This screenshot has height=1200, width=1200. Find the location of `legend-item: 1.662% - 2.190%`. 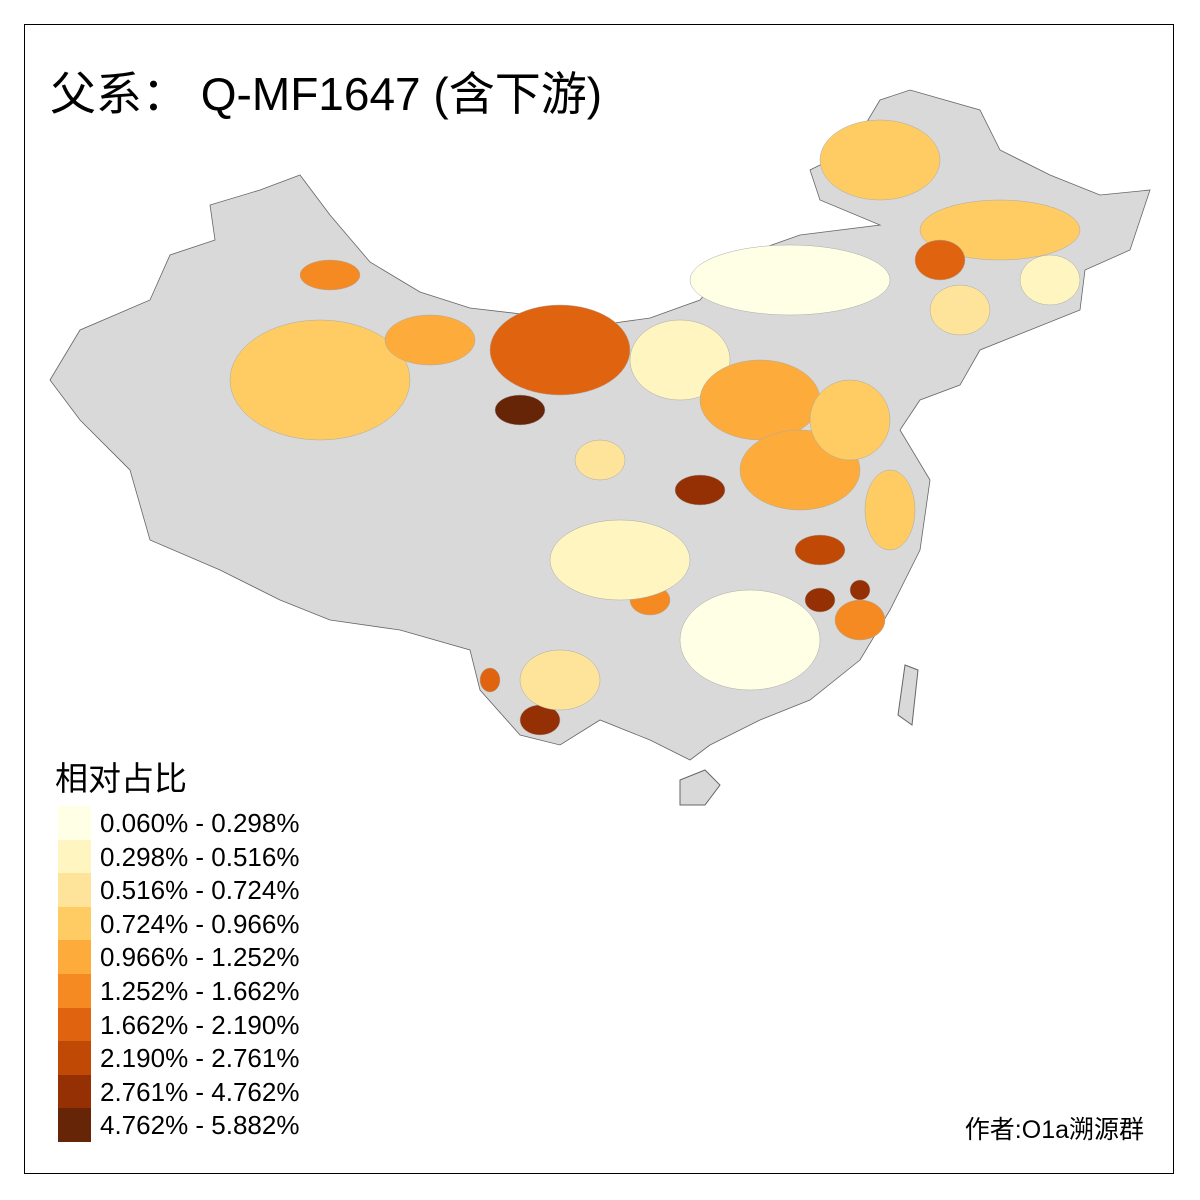

legend-item: 1.662% - 2.190% is located at coordinates (208, 1024).